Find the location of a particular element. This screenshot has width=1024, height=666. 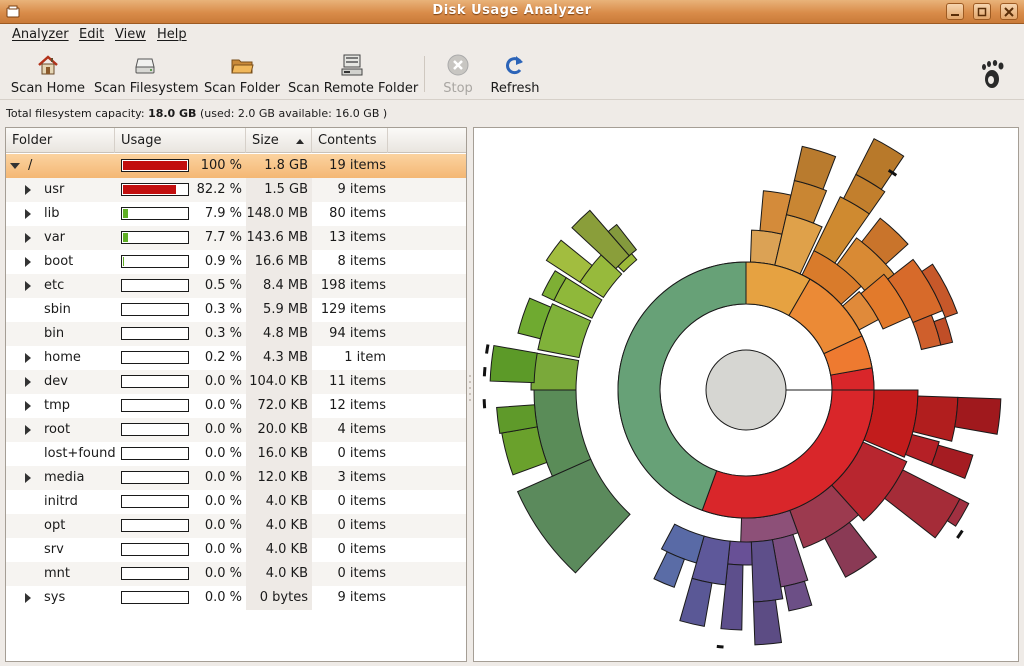

folder-name: lib is located at coordinates (52, 213).